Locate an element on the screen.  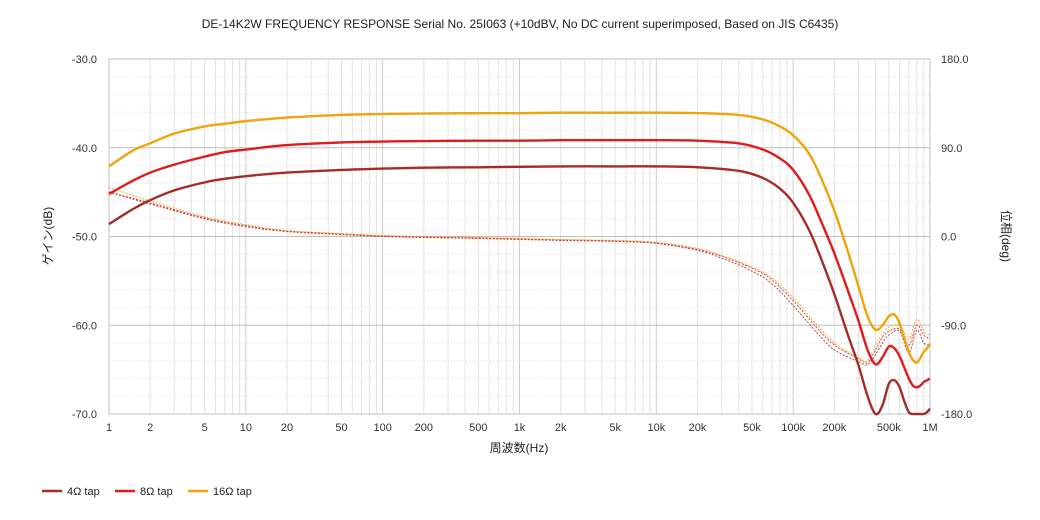
x-tick-label: 50 is located at coordinates (341, 428).